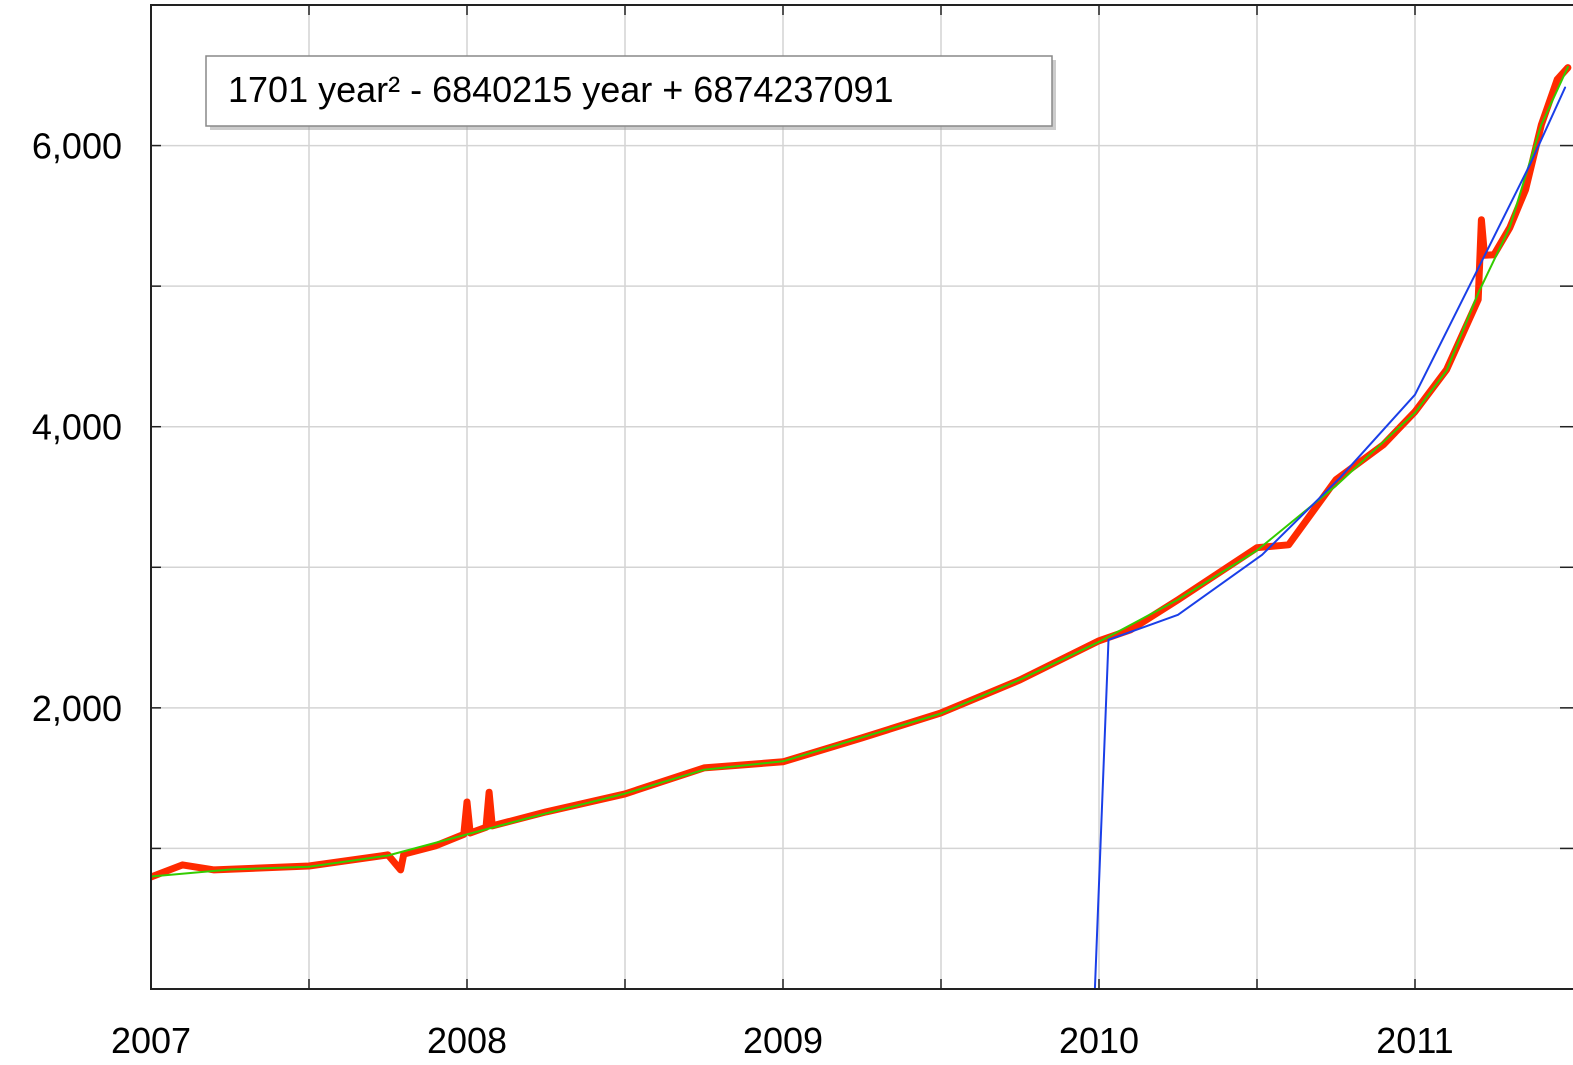 This screenshot has width=1573, height=1065. Describe the element at coordinates (77, 708) in the screenshot. I see `y-tick-label: 2,000` at that location.